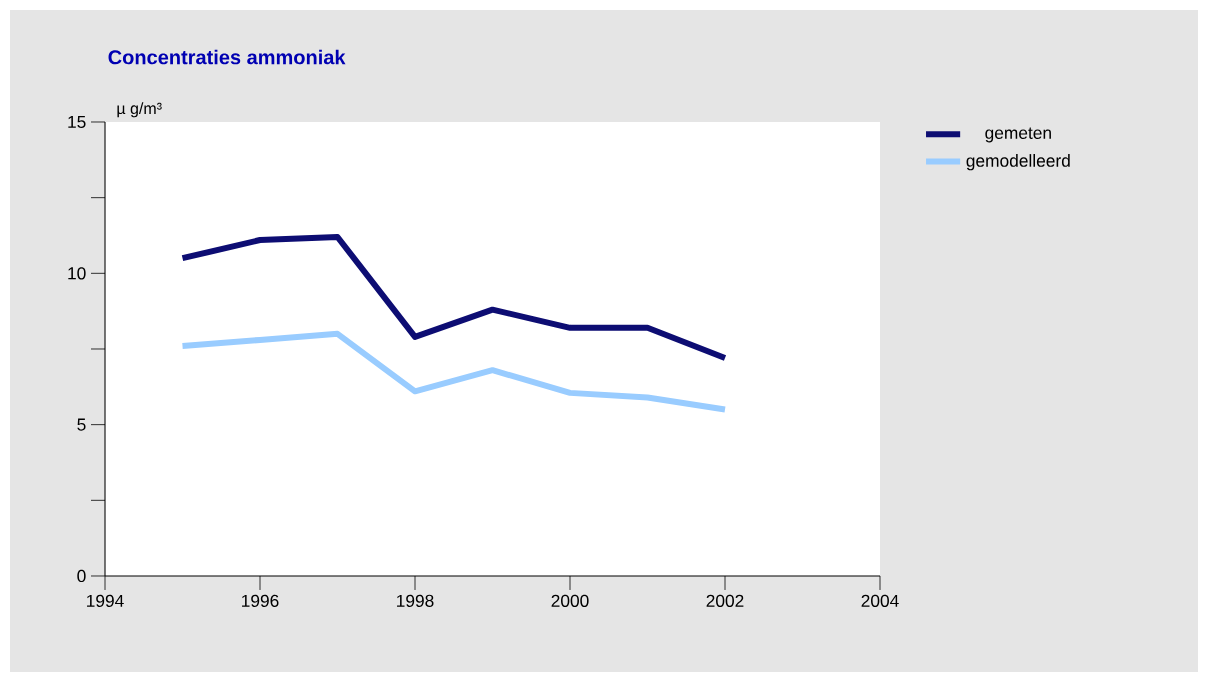  What do you see at coordinates (227, 57) in the screenshot?
I see `chart-title: Concentraties ammoniak` at bounding box center [227, 57].